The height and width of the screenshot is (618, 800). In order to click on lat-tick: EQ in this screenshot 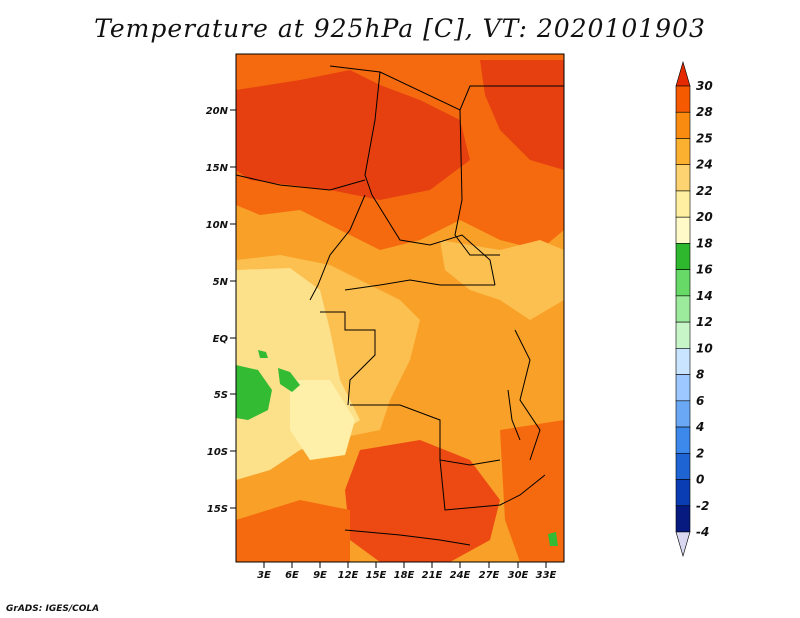, I will do `click(224, 339)`.